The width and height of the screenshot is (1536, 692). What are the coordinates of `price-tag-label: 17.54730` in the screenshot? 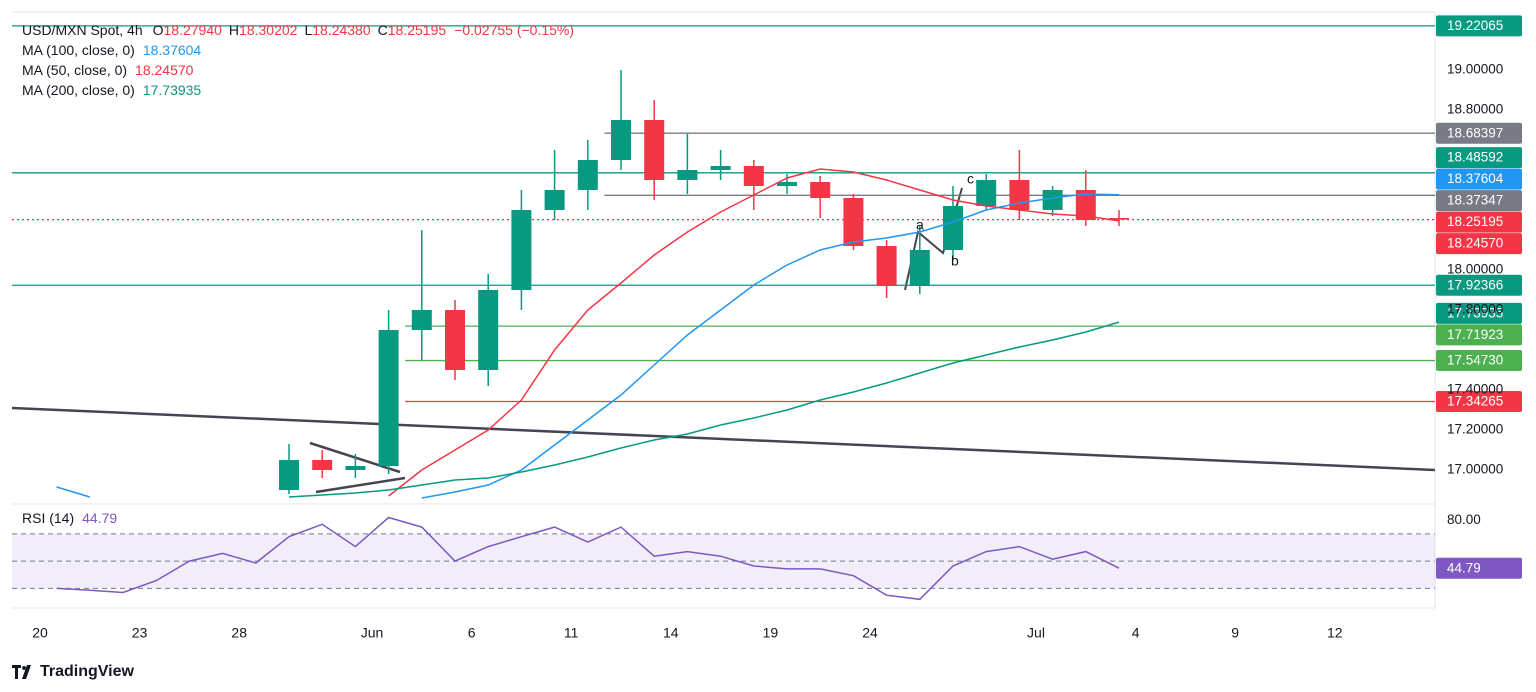 It's located at (1475, 360).